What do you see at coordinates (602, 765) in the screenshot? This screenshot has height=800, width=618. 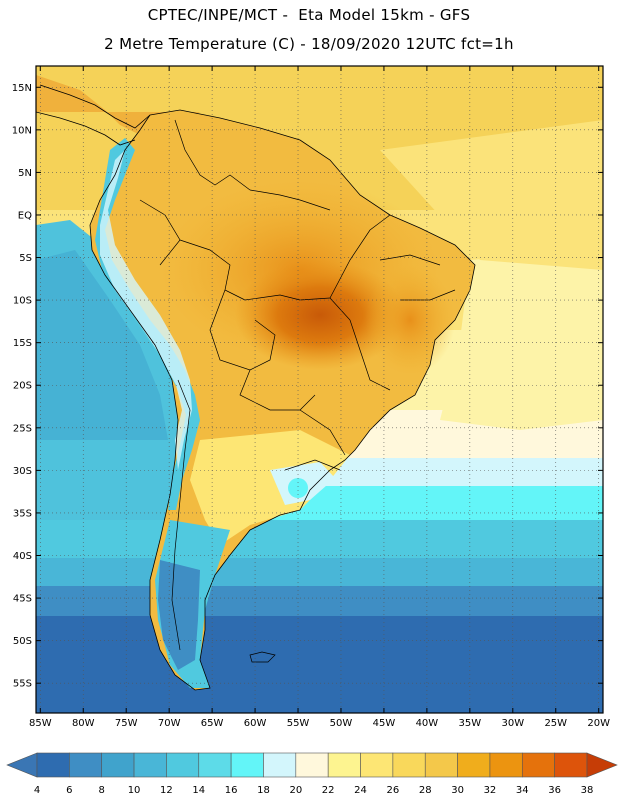 I see `colorbar-high-arrow` at bounding box center [602, 765].